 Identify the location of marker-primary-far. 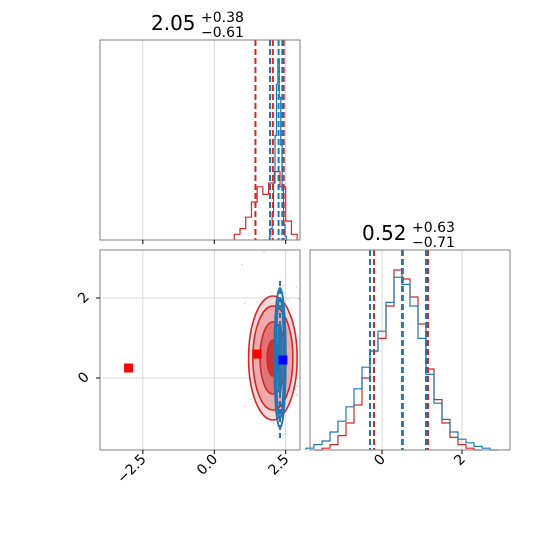
(129, 368).